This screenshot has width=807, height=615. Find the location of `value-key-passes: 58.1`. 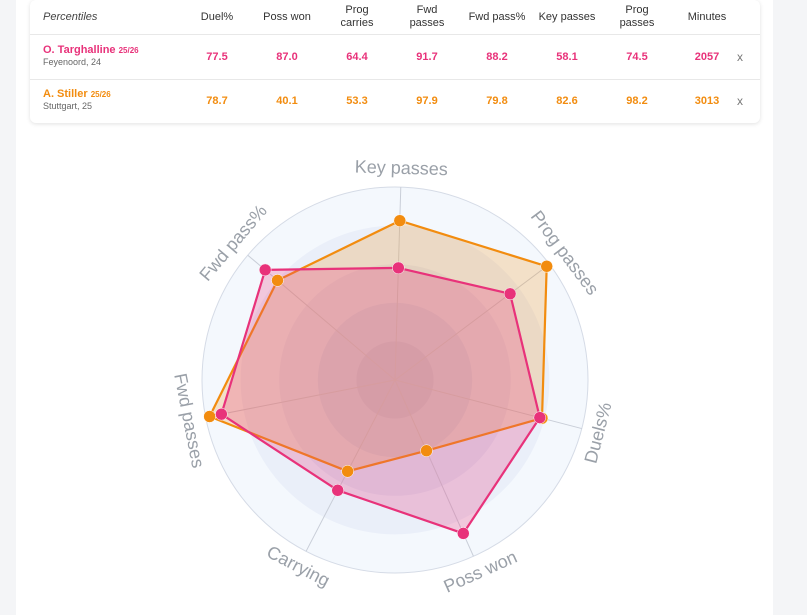

value-key-passes: 58.1 is located at coordinates (567, 57).